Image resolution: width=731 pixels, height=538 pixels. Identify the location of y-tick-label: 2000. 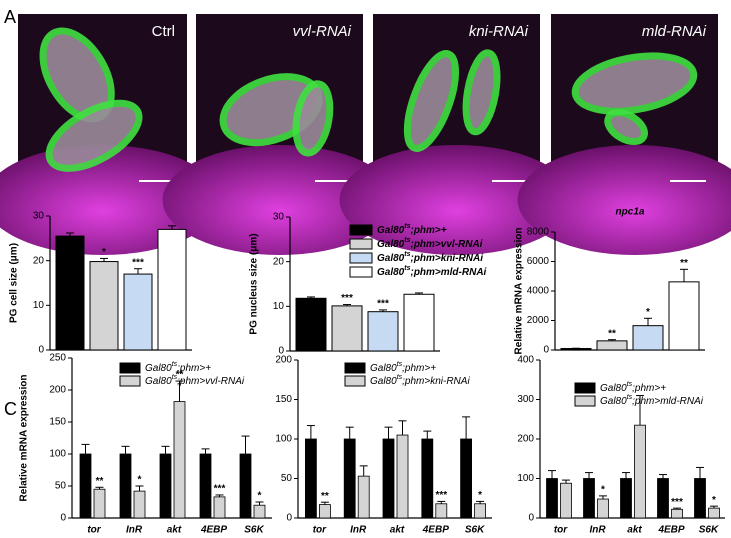
(538, 320).